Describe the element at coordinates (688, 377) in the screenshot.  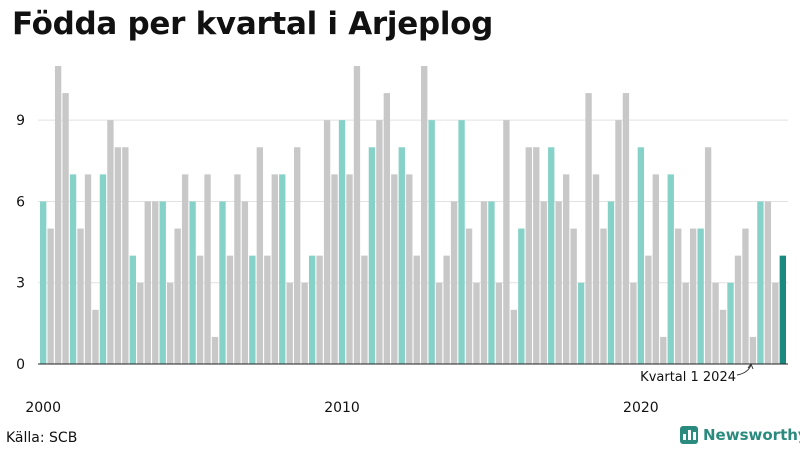
I see `annotation-label: Kvartal 1 2024` at that location.